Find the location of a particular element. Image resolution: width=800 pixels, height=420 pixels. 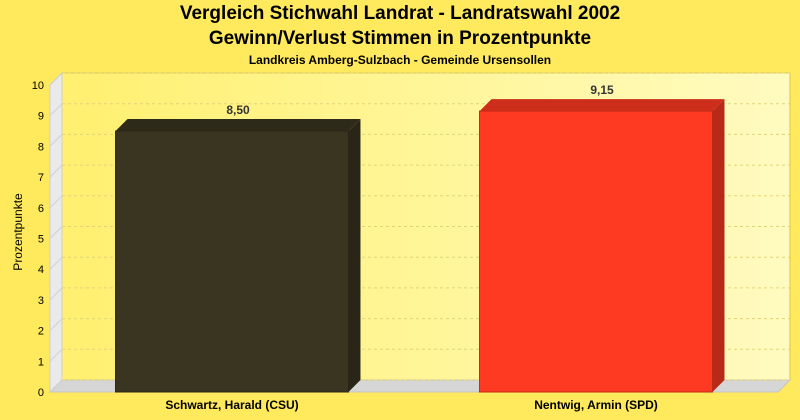

y-axis-label: Prozentpunkte is located at coordinates (18, 232).